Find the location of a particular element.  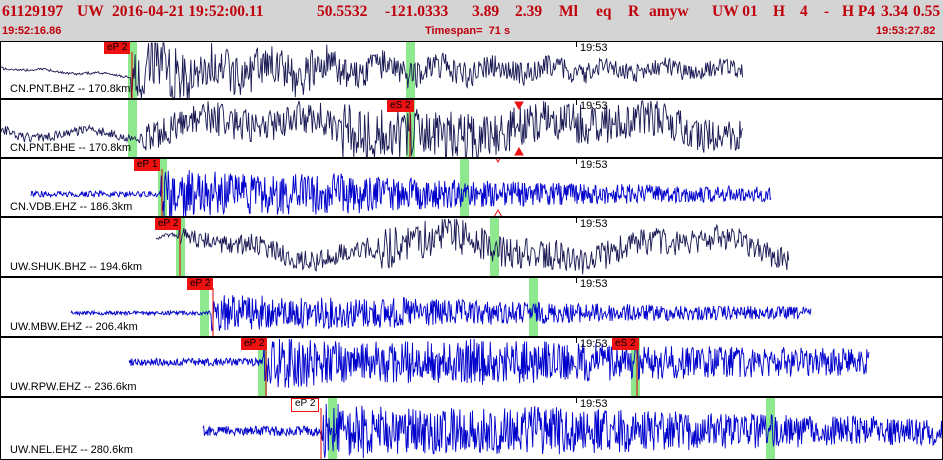

trace-panel: 19:53 eP 2 UW.MBW.EHZ -- 206.4km is located at coordinates (471, 307).